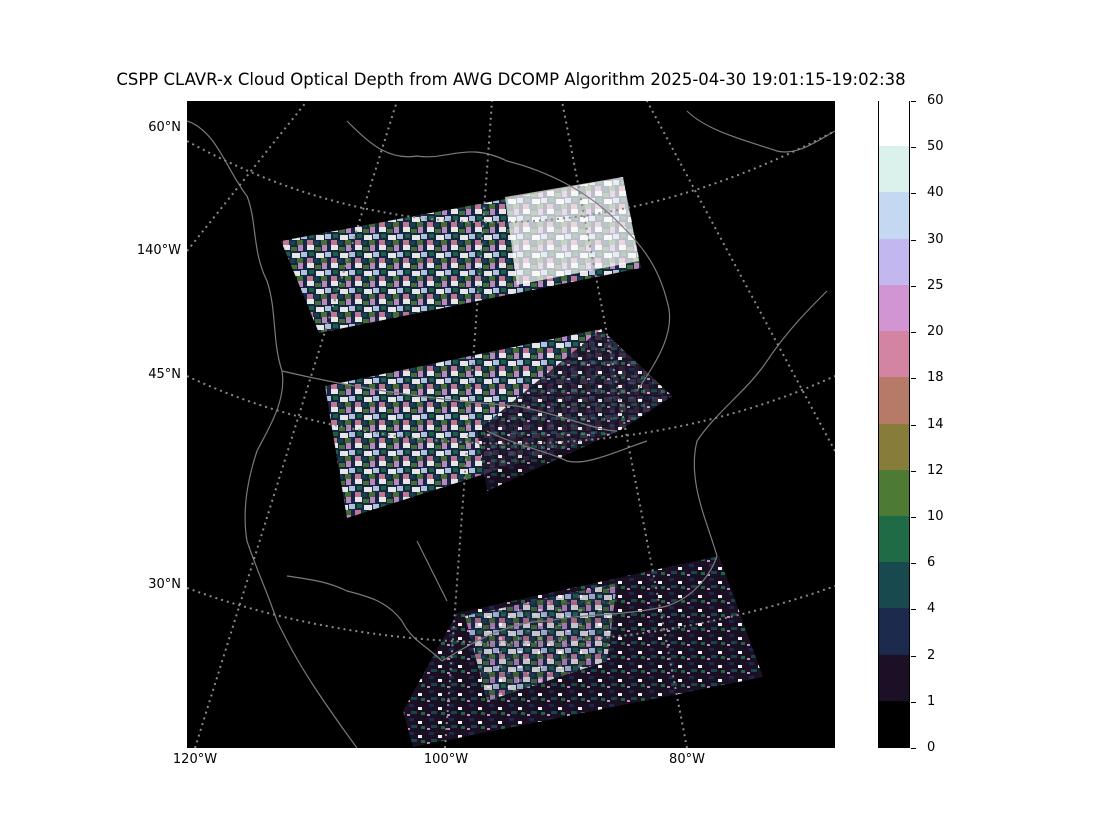  What do you see at coordinates (935, 193) in the screenshot?
I see `colorbar-tick-label: 40` at bounding box center [935, 193].